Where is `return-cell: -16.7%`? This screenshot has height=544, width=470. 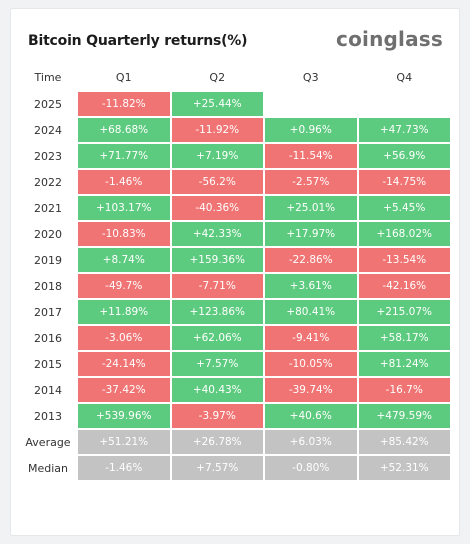
return-cell: -16.7% is located at coordinates (404, 390).